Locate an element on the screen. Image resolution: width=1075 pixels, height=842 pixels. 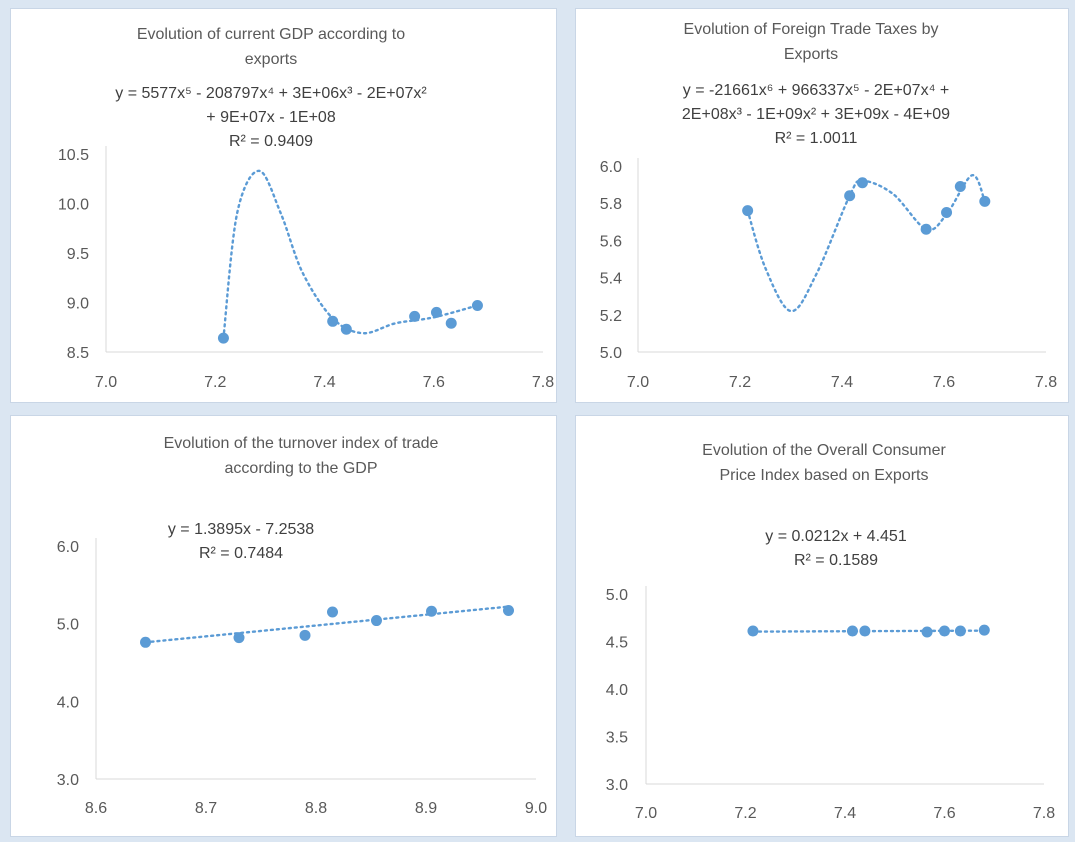
chart-title-line: Evolution of current GDP according to is located at coordinates (271, 34).